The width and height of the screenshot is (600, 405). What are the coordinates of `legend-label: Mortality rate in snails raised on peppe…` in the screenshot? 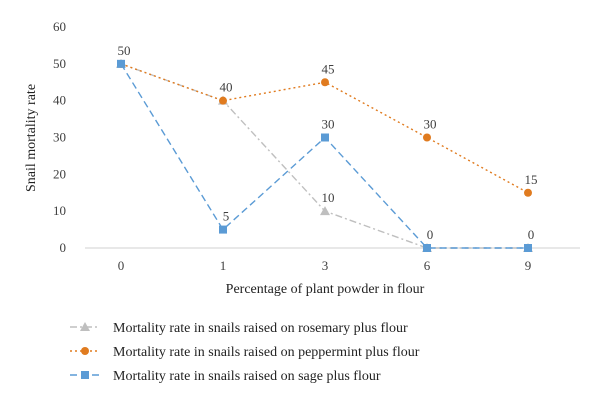 It's located at (266, 352).